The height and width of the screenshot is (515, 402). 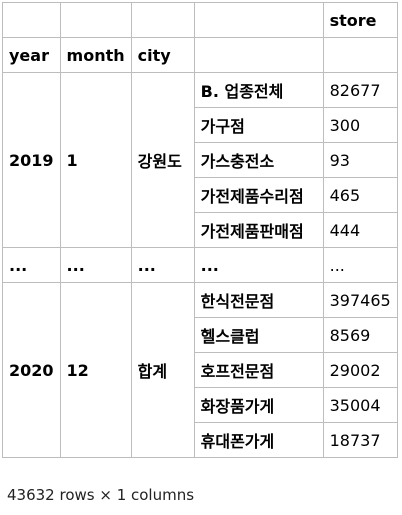 I want to click on index-name-city: city, so click(x=162, y=55).